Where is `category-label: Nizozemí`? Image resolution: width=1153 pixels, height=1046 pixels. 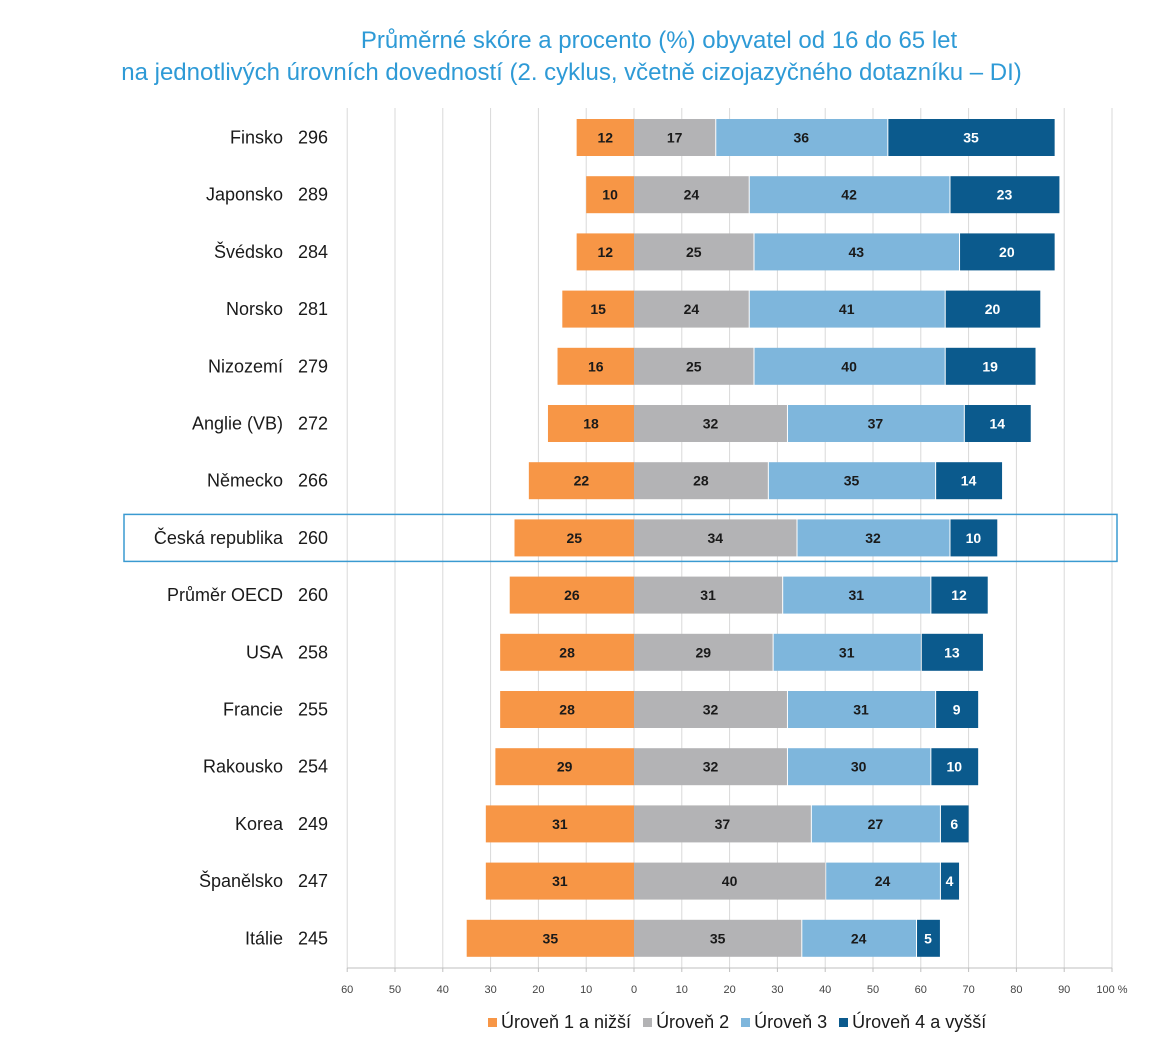
category-label: Nizozemí is located at coordinates (245, 366).